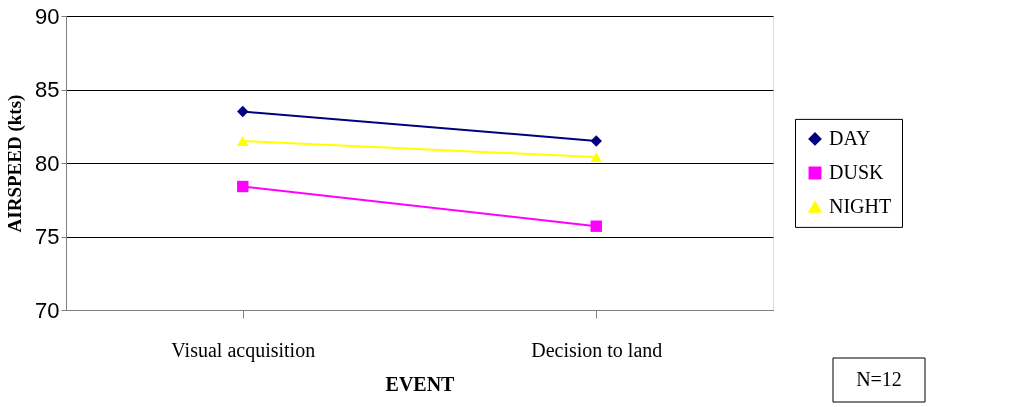 The width and height of the screenshot is (1010, 407). Describe the element at coordinates (47, 310) in the screenshot. I see `y-tick-label: 70` at that location.